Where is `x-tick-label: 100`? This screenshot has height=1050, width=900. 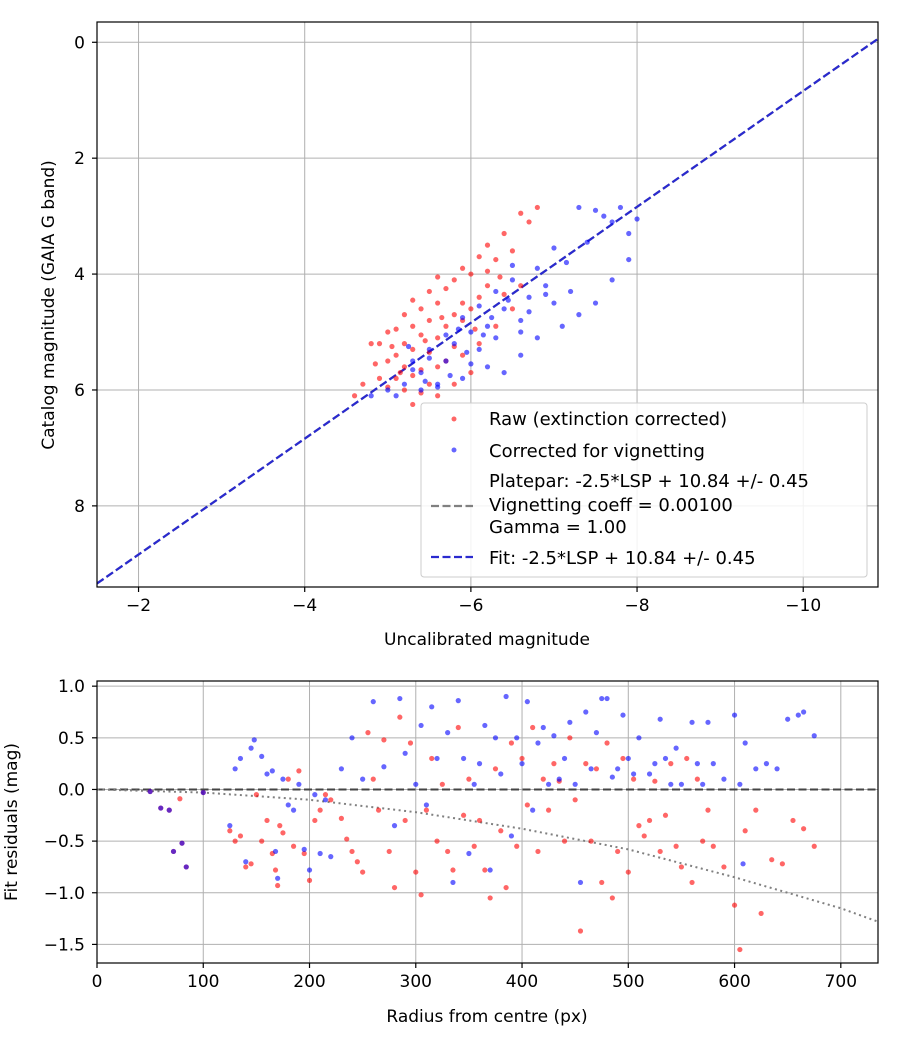 x-tick-label: 100 is located at coordinates (203, 982).